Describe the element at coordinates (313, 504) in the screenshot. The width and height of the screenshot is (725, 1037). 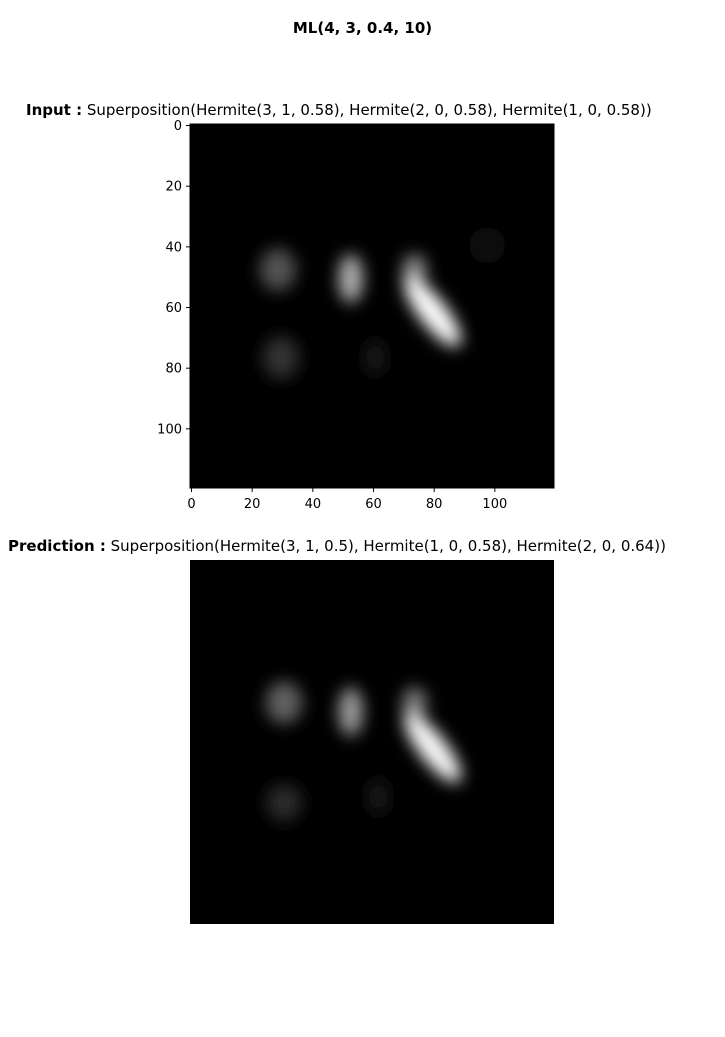
I see `x-tick-label: 40` at that location.